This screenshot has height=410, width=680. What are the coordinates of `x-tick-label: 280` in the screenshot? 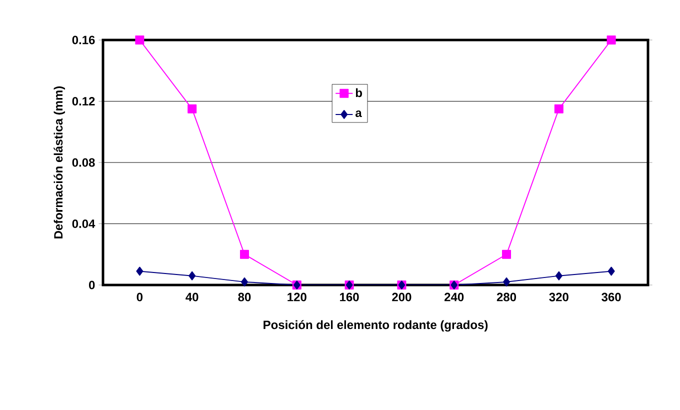 It's located at (506, 297).